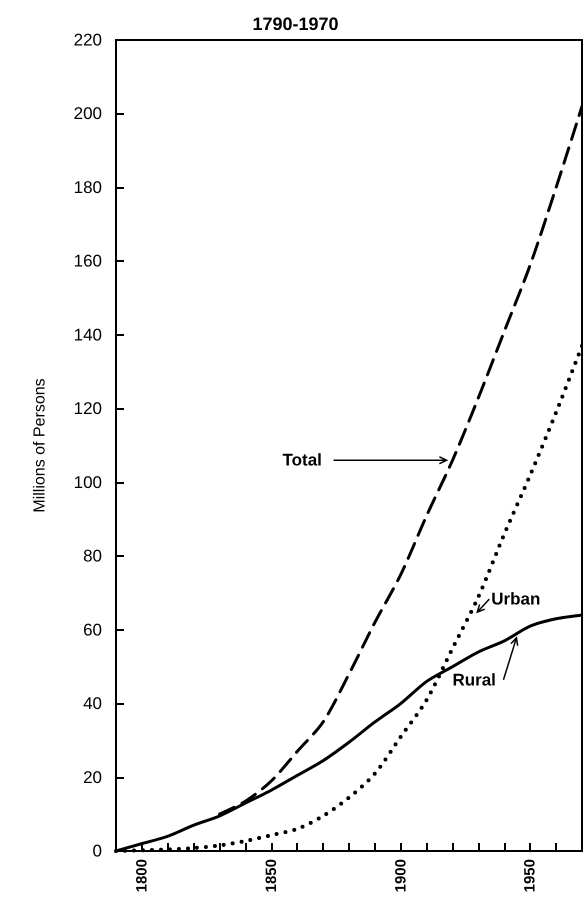 The width and height of the screenshot is (583, 923). Describe the element at coordinates (88, 187) in the screenshot. I see `y-tick-label: 180` at that location.